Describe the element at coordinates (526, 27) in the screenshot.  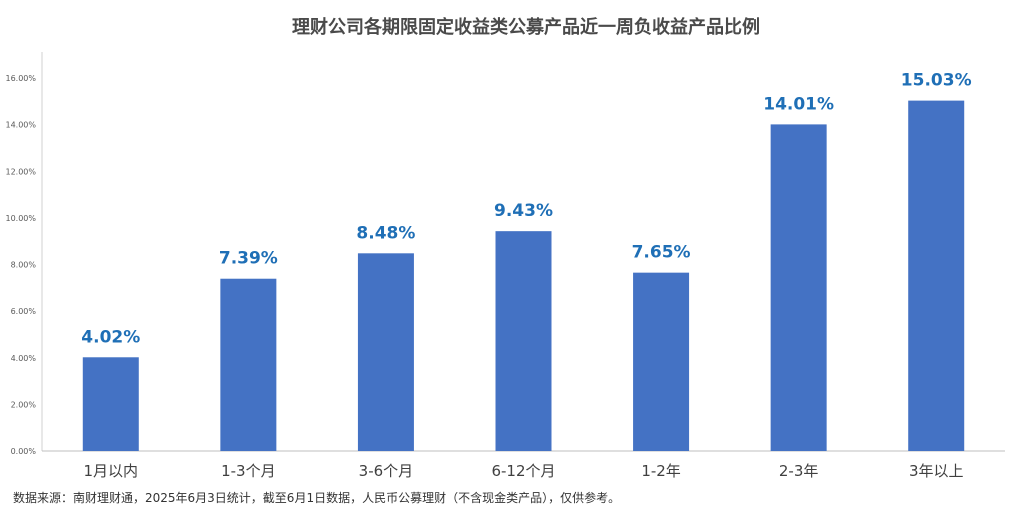
I see `chart-title: 理财公司各期限固定收益类公募产品近一周负收益产品比例` at that location.